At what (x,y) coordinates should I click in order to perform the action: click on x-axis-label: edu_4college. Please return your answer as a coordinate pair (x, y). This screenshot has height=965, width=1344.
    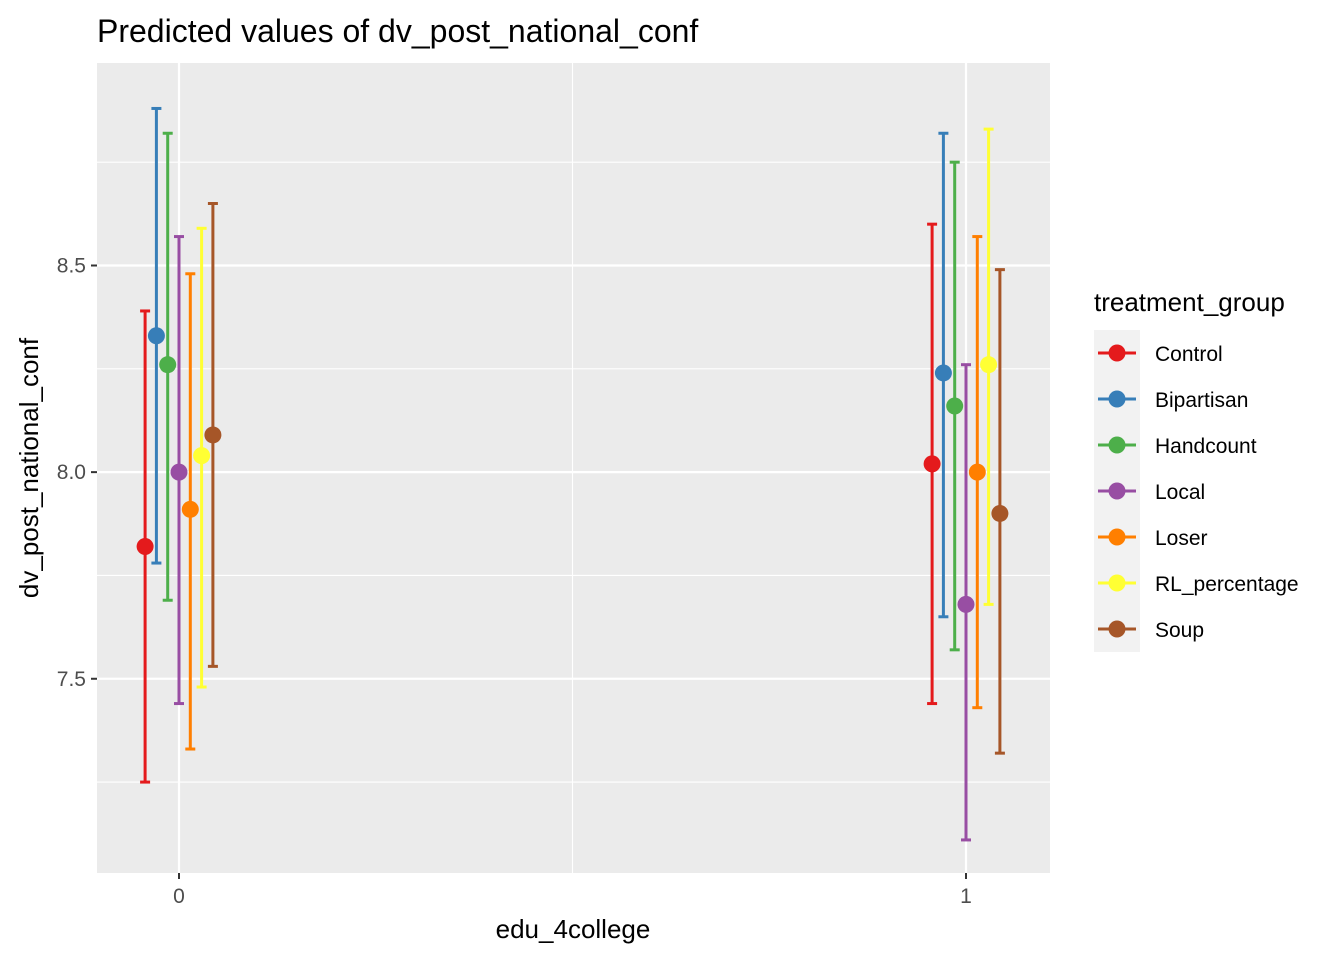
    Looking at the image, I should click on (573, 929).